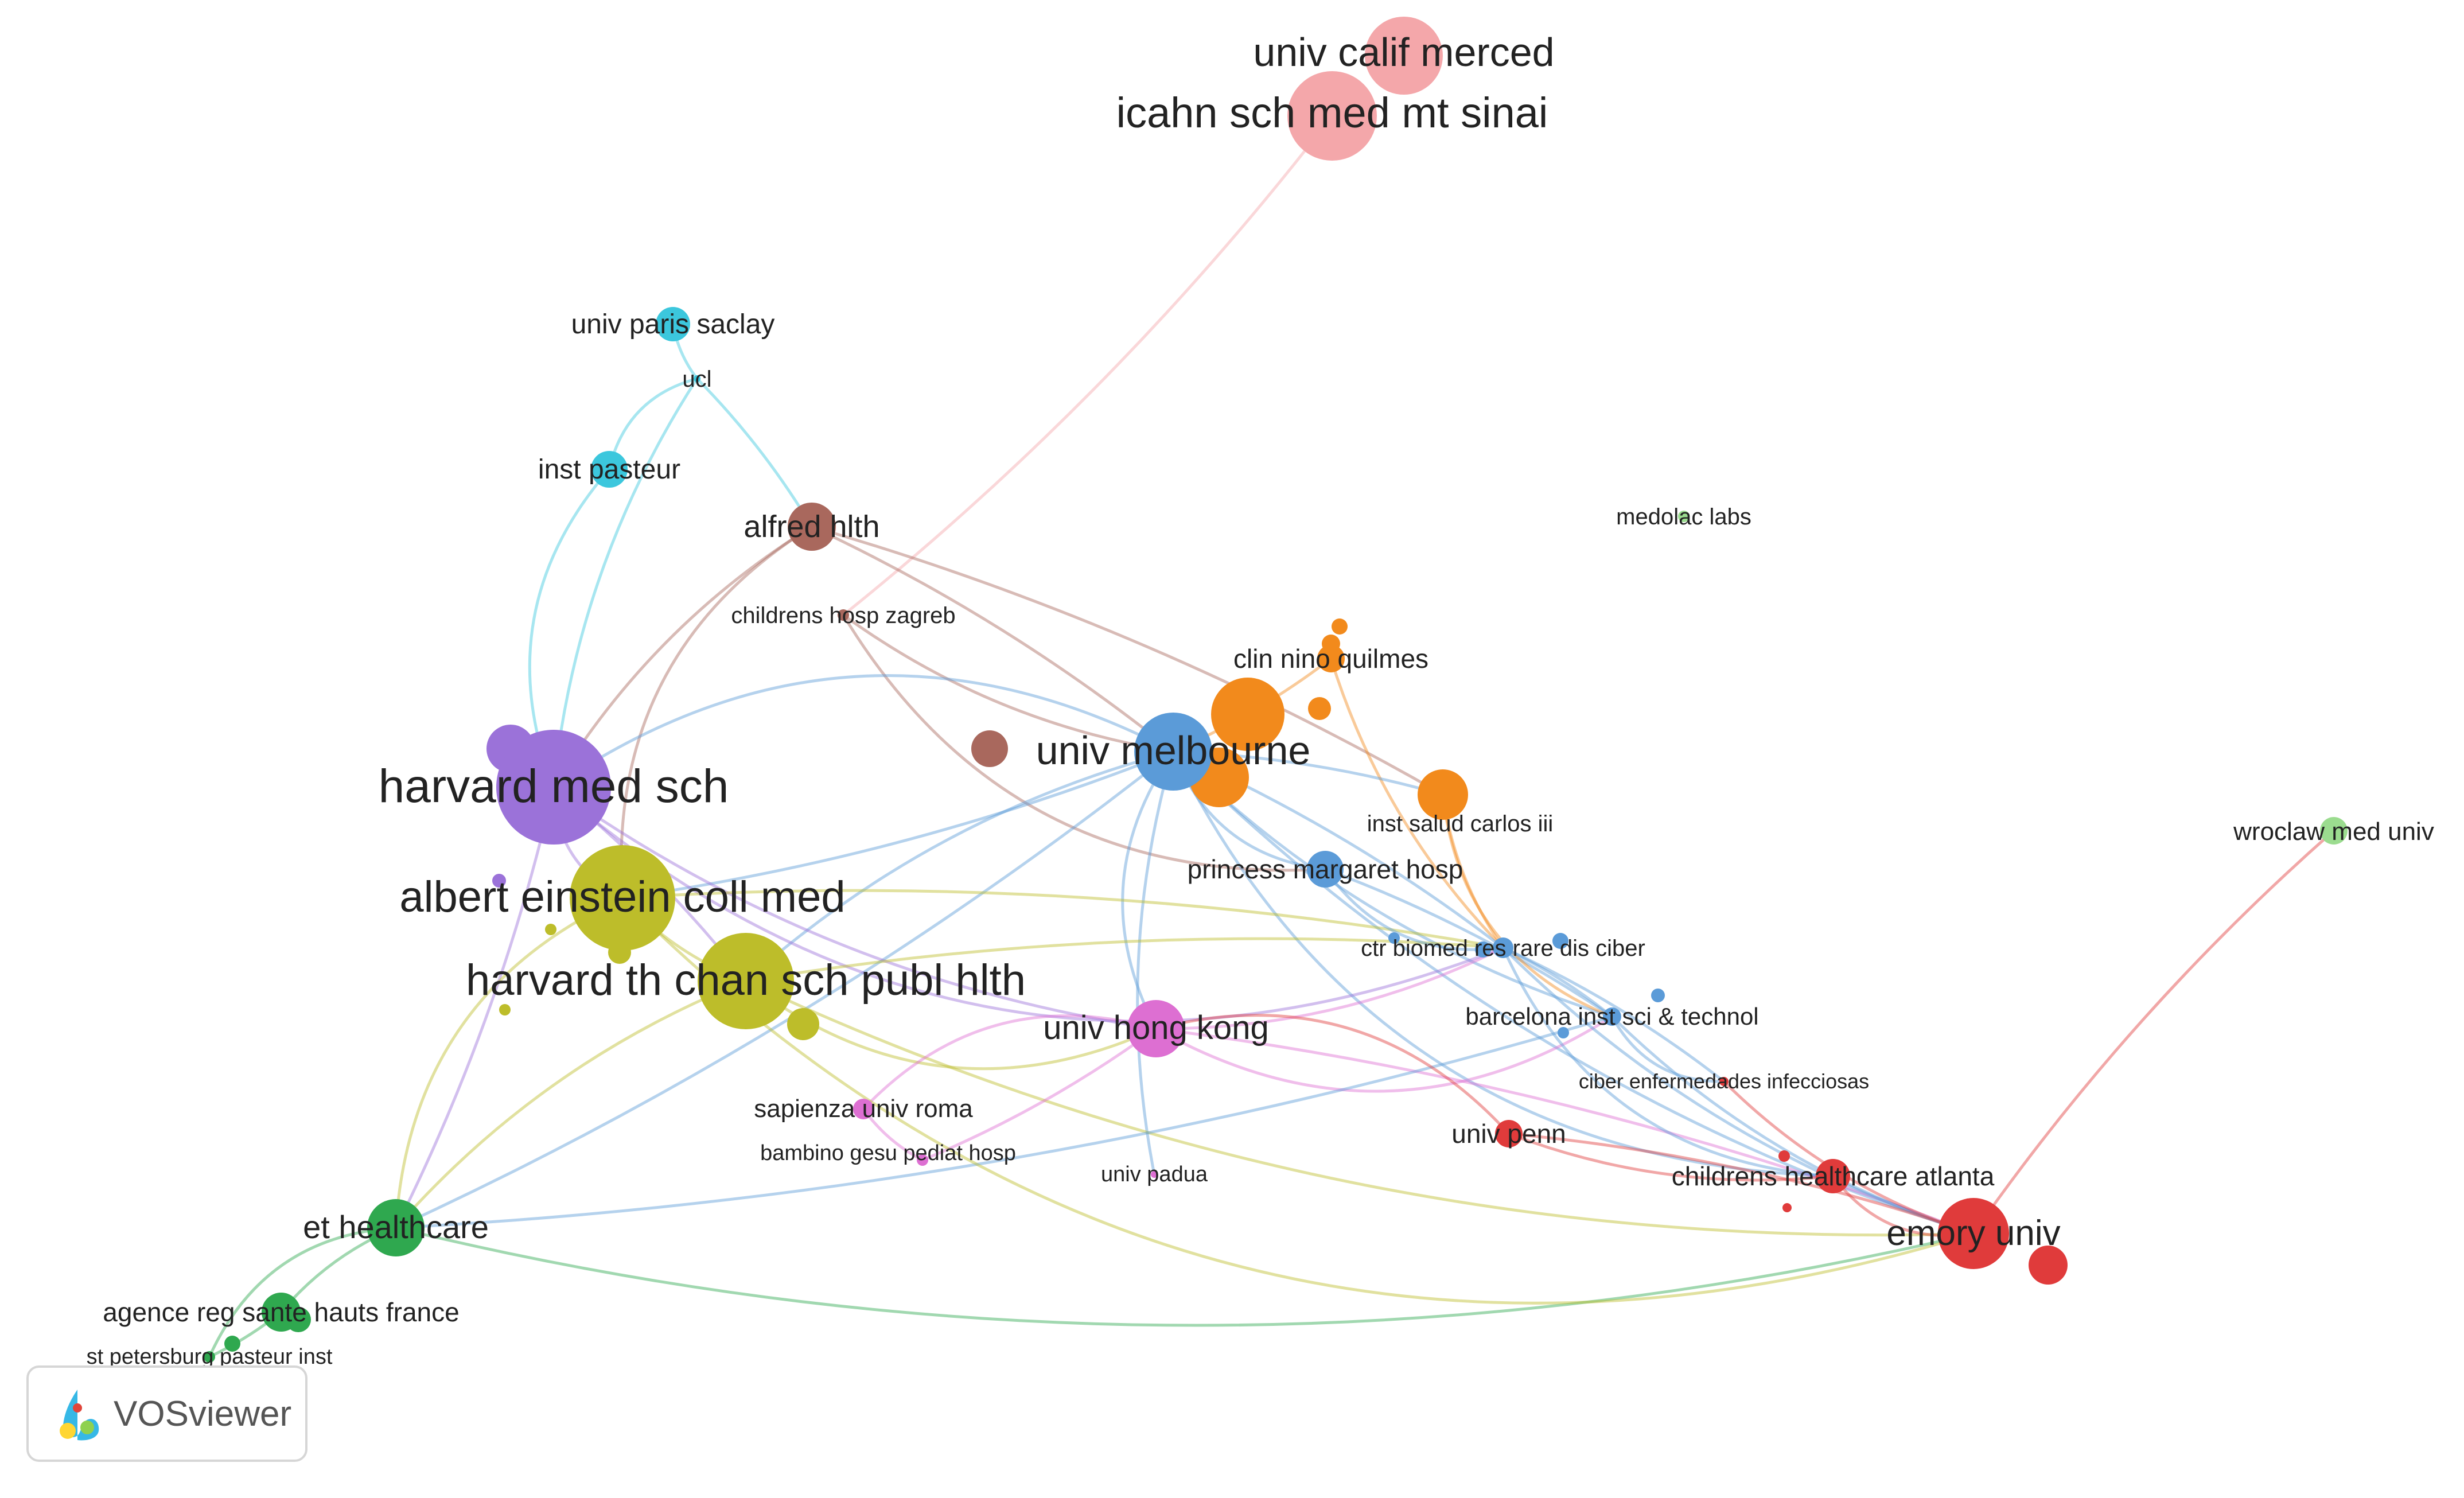  I want to click on label-univ-calif-merced: univ calif merced, so click(1403, 52).